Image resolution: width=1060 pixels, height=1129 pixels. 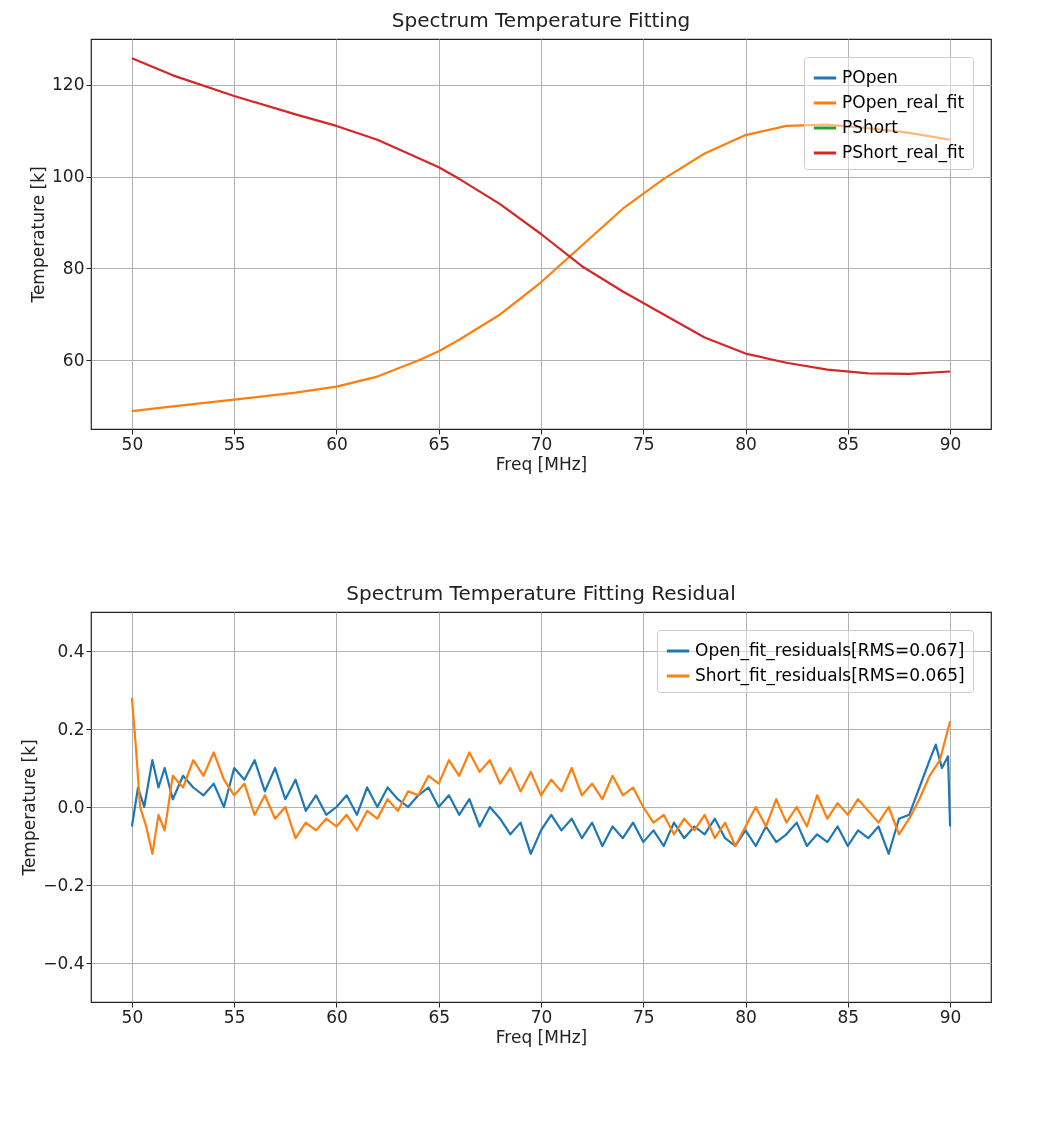 I want to click on y-tick-label: −0.2, so click(x=64, y=884).